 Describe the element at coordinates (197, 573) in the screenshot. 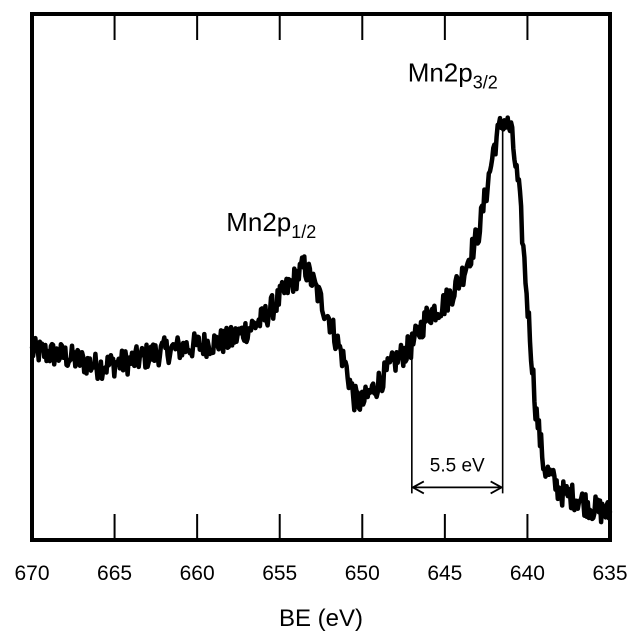

I see `x-tick-label-660: 660` at that location.